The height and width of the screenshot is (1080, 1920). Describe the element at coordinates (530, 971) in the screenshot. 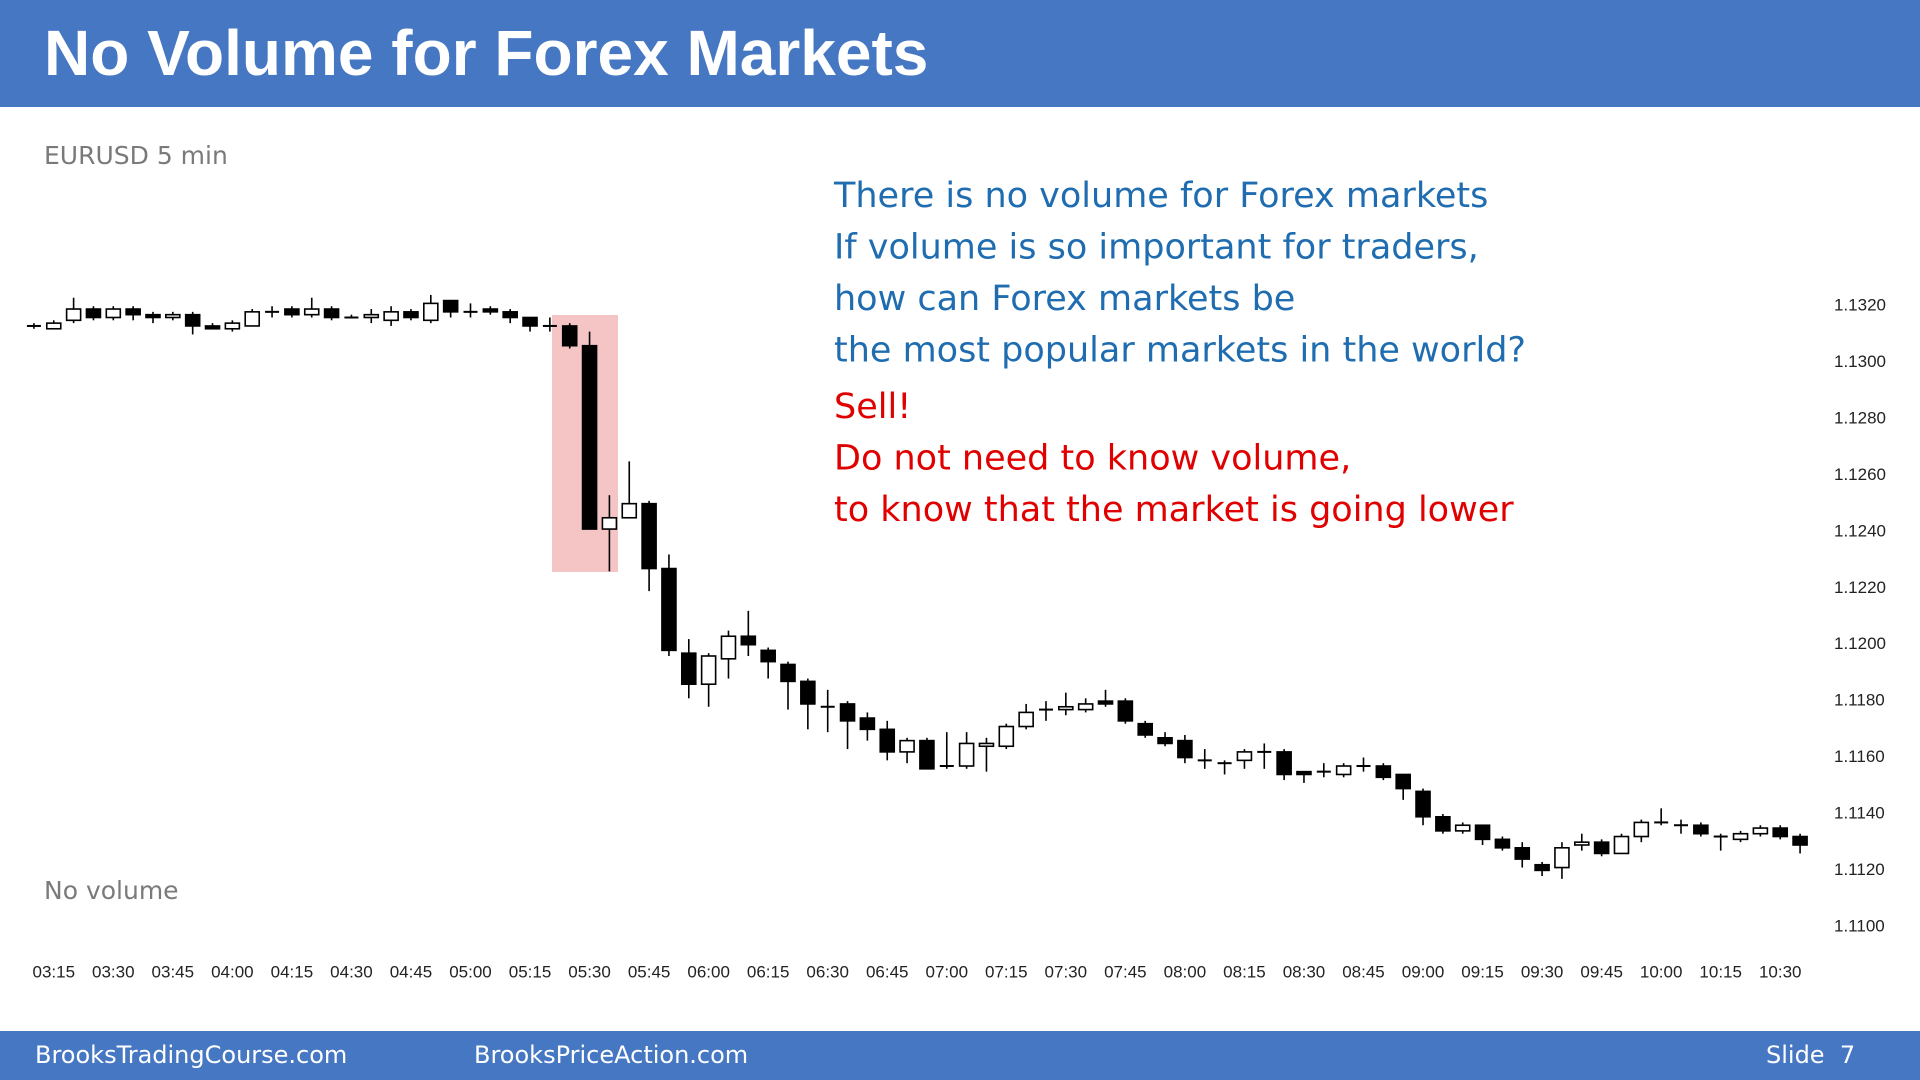

I see `x-tick-label: 05:15` at that location.